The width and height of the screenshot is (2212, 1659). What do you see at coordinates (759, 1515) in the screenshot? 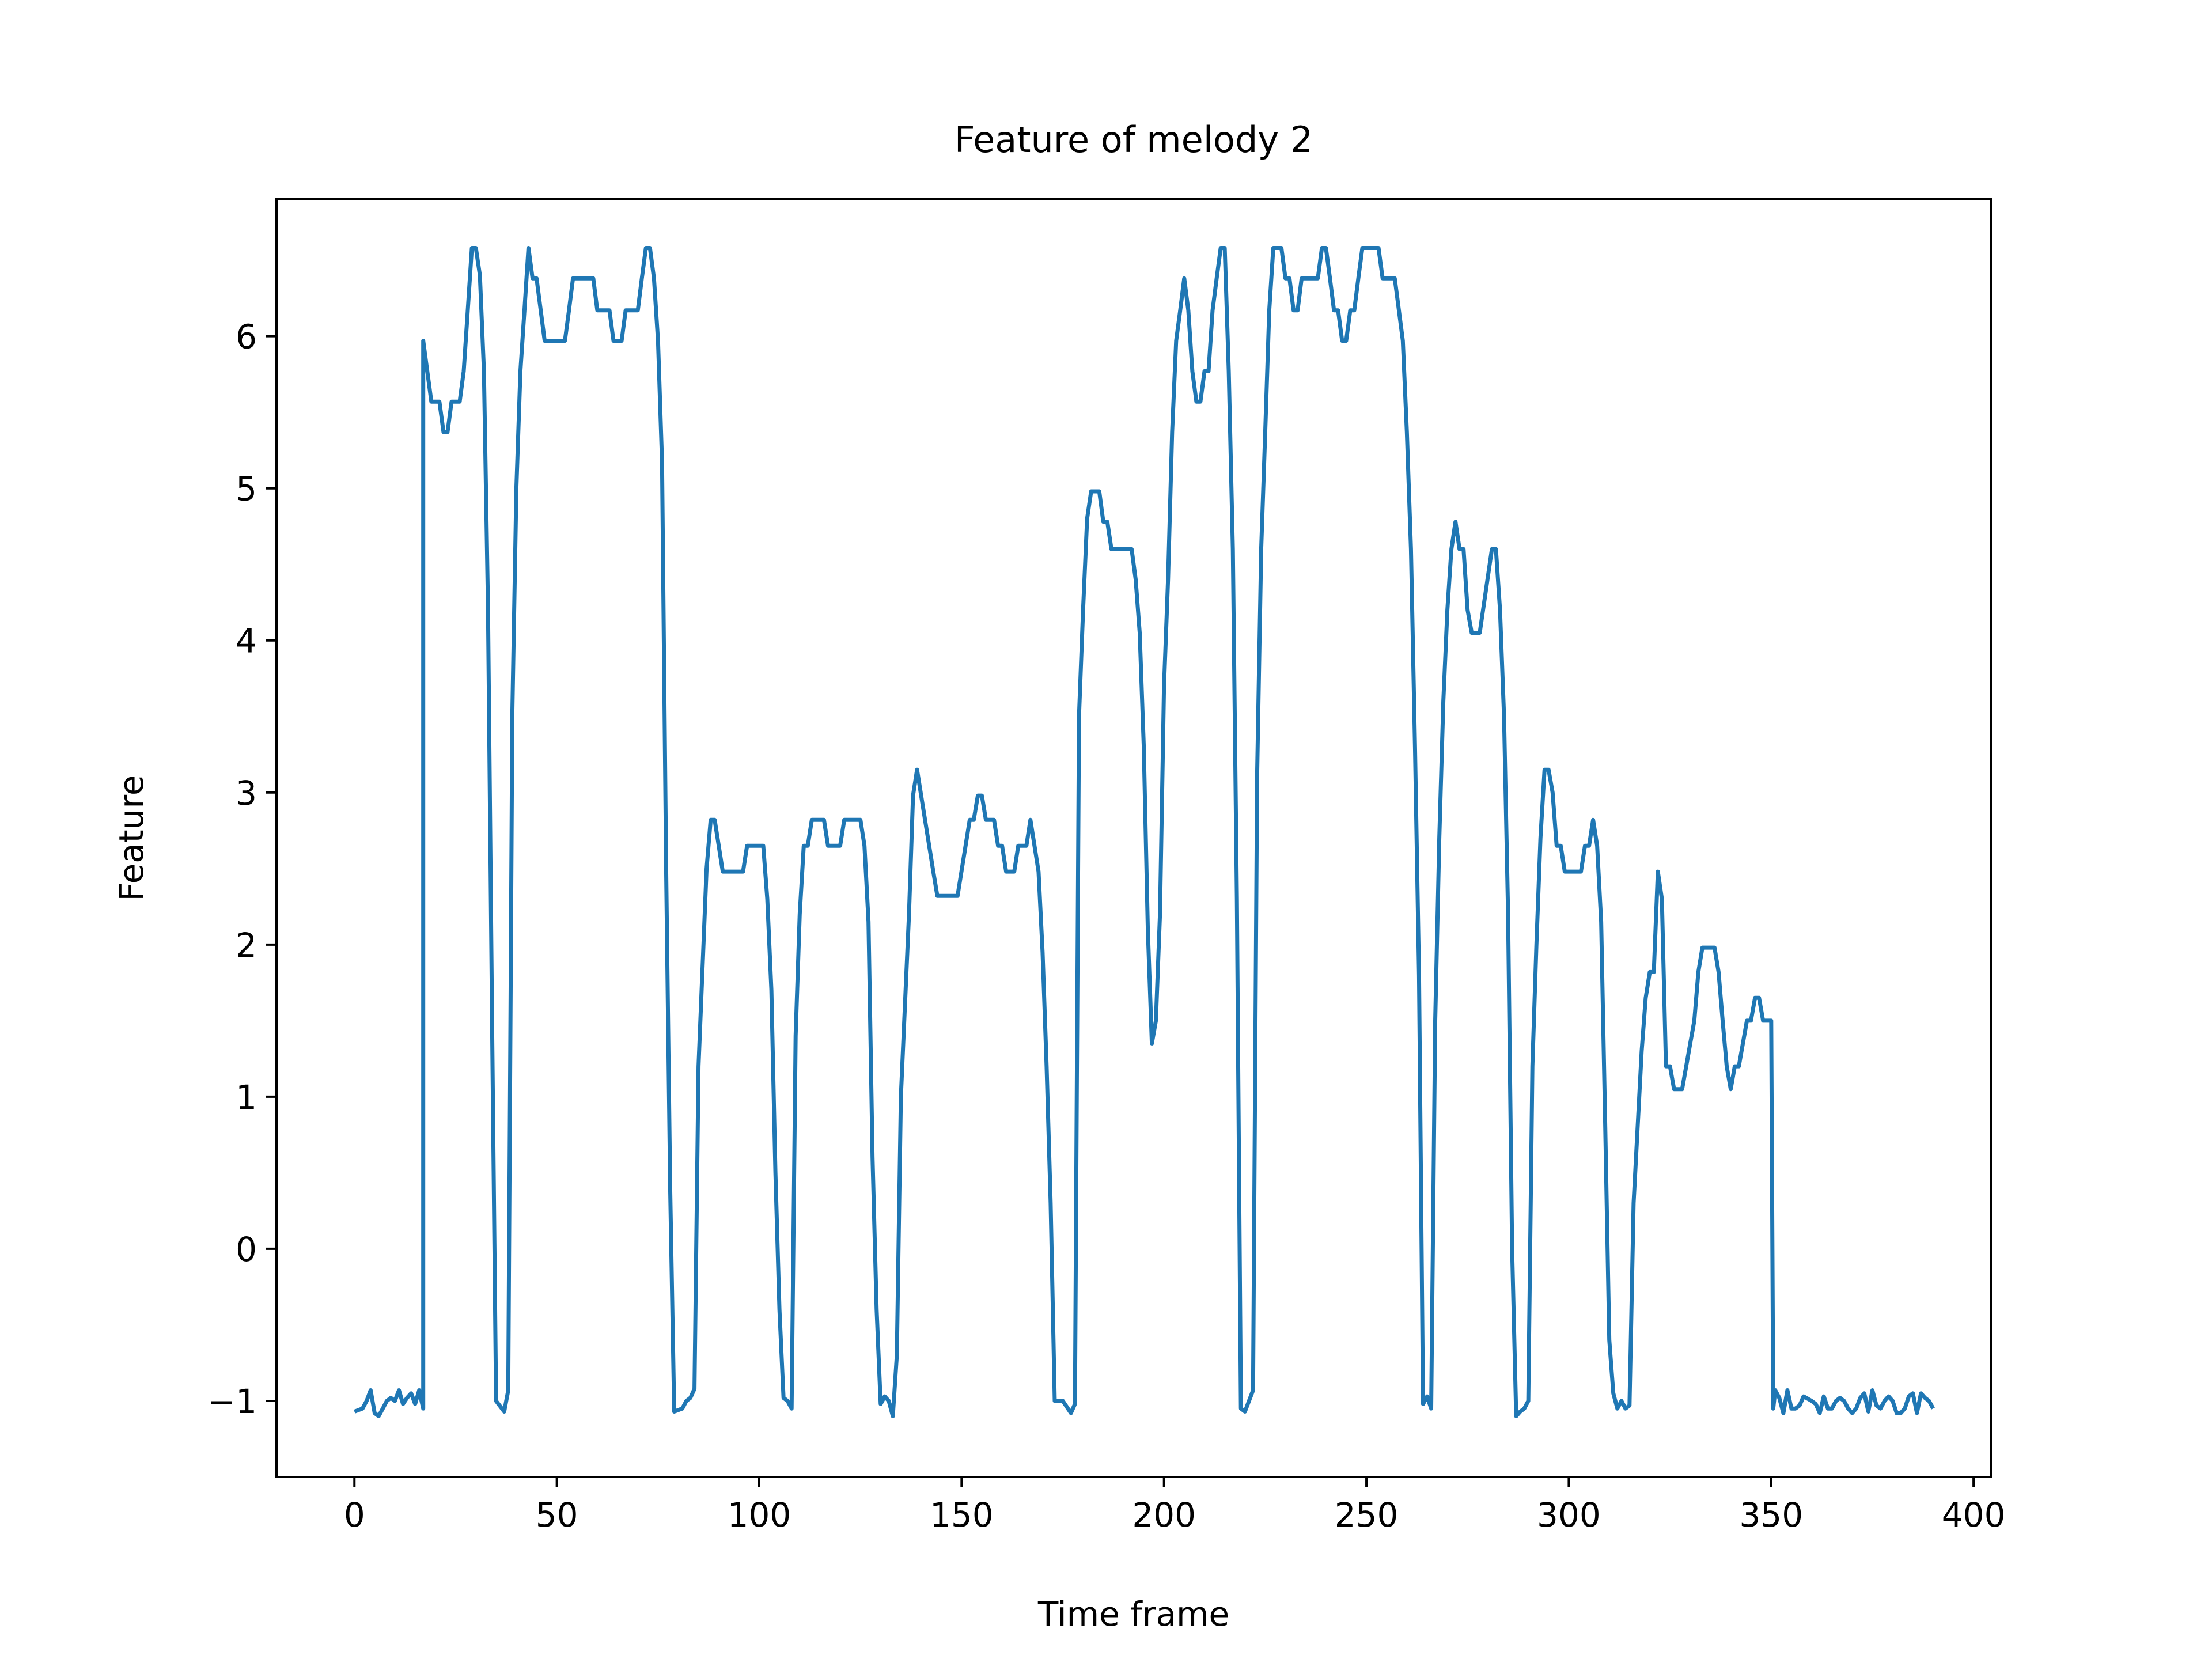
I see `x-tick-label: 100` at bounding box center [759, 1515].